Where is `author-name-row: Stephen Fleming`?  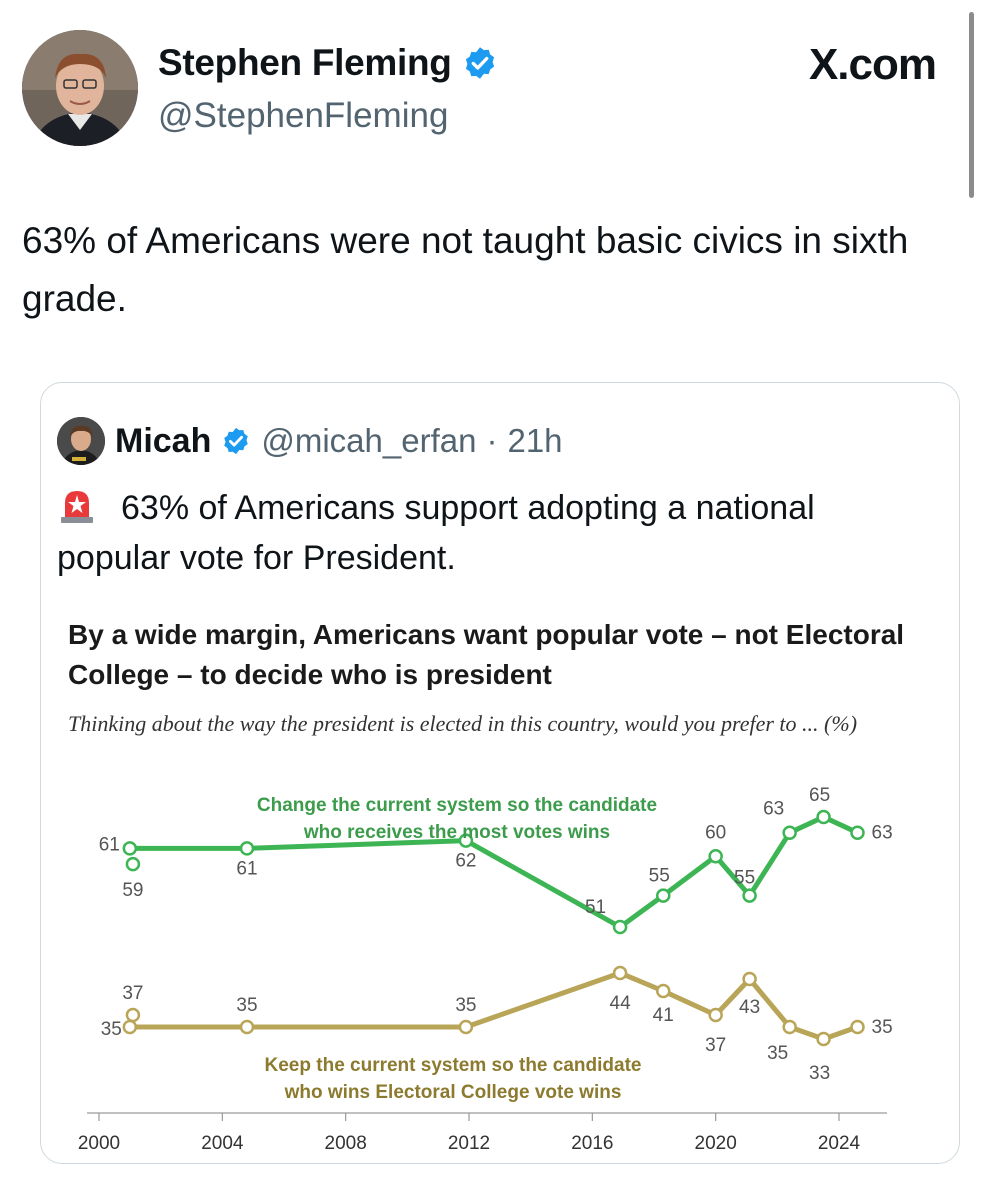
author-name-row: Stephen Fleming is located at coordinates (328, 63).